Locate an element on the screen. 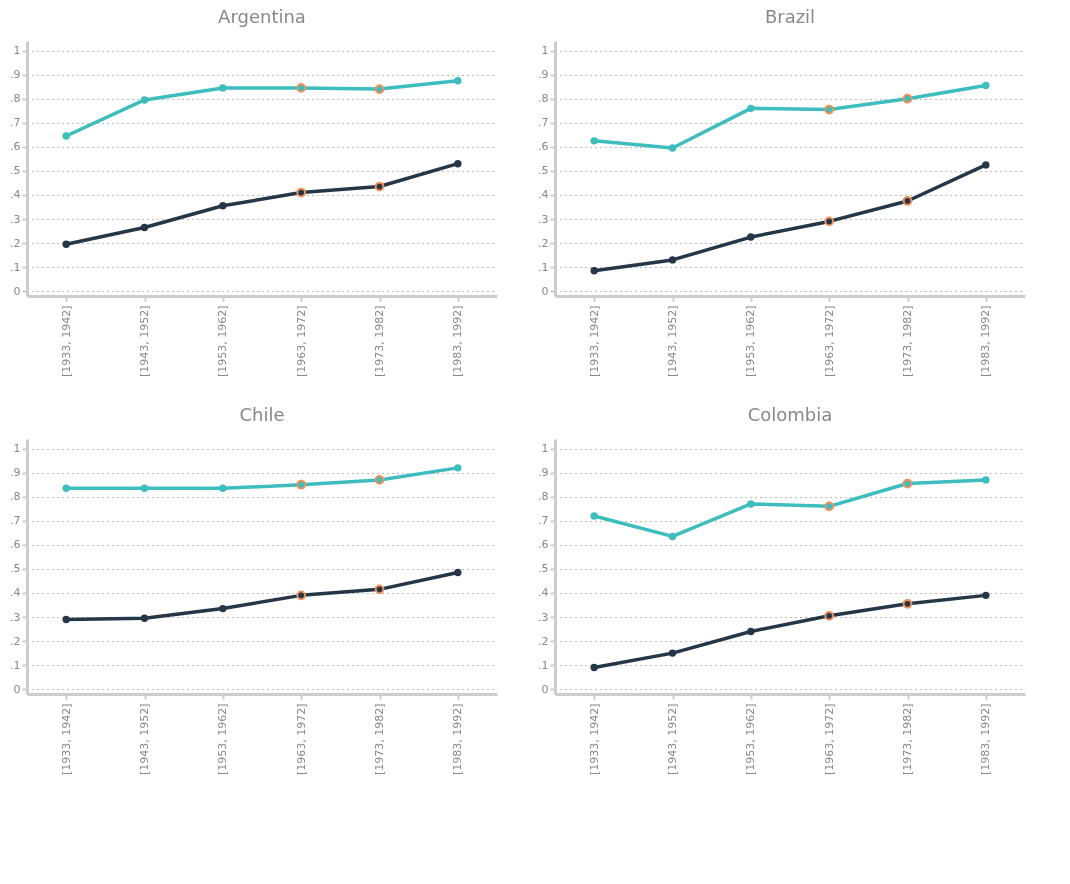  chart-title: Chile is located at coordinates (262, 414).